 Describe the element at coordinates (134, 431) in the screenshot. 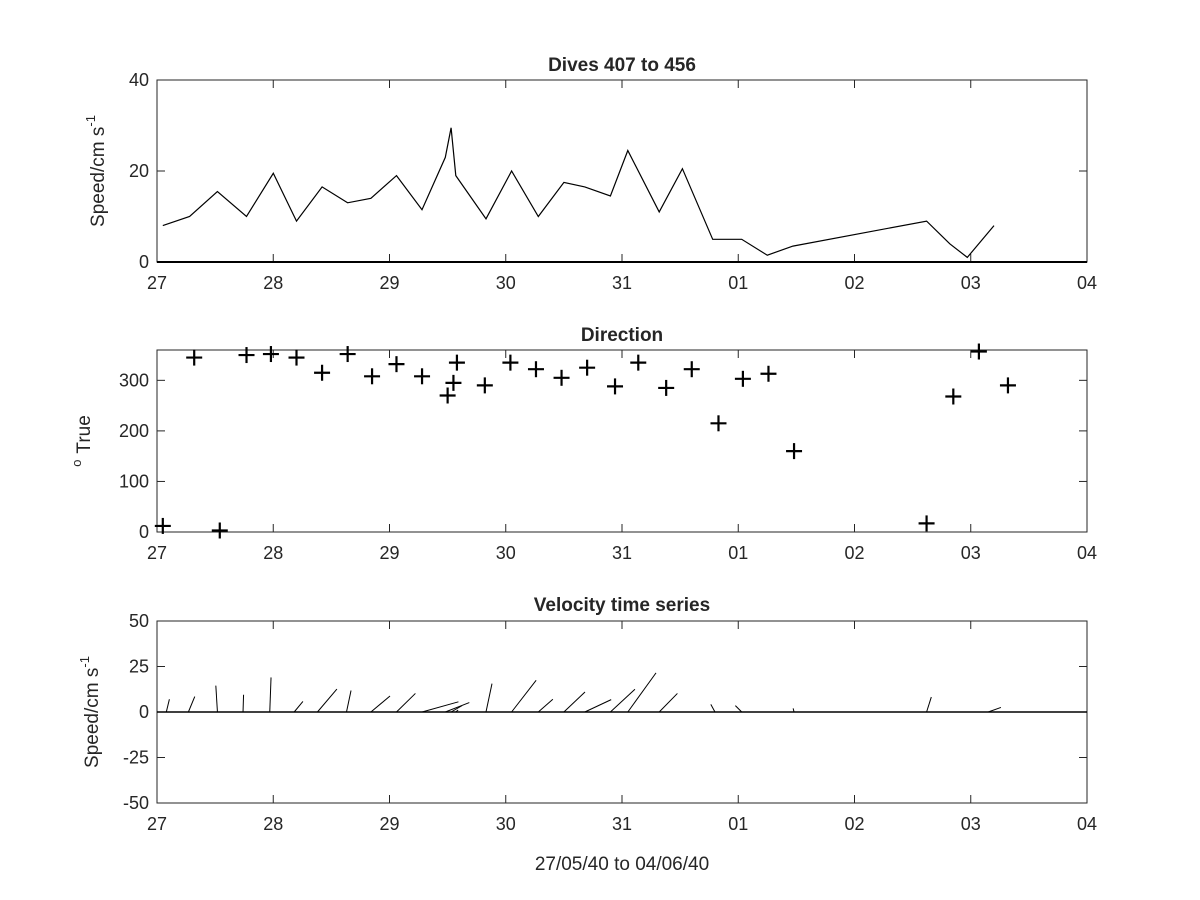

I see `direction-ytick-label: 200` at that location.